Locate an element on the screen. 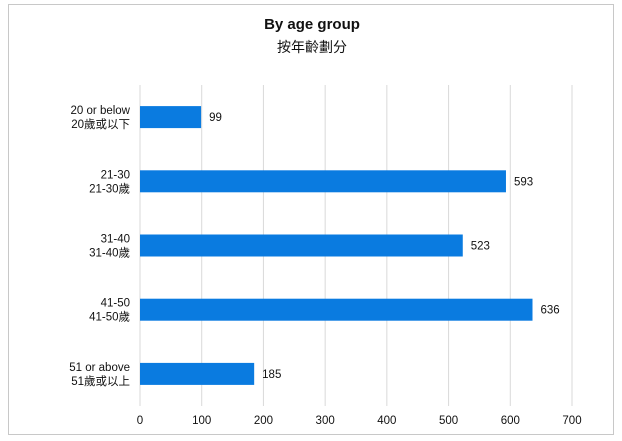 The image size is (622, 441). x-axis-ticks: 0 100 200 300 400 500 600 700 is located at coordinates (359, 421).